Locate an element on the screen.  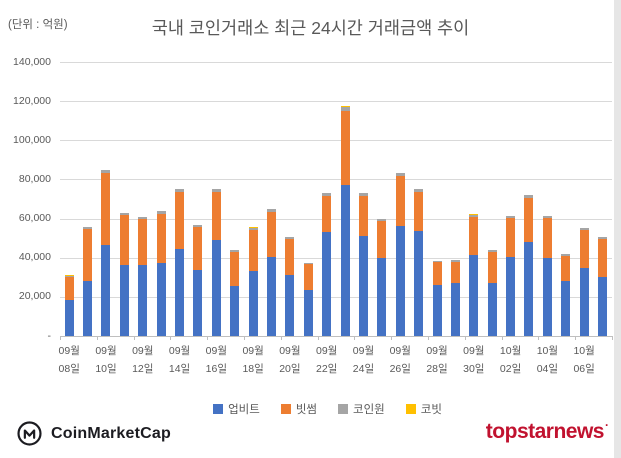
bar-10월 06일 is located at coordinates (584, 281).